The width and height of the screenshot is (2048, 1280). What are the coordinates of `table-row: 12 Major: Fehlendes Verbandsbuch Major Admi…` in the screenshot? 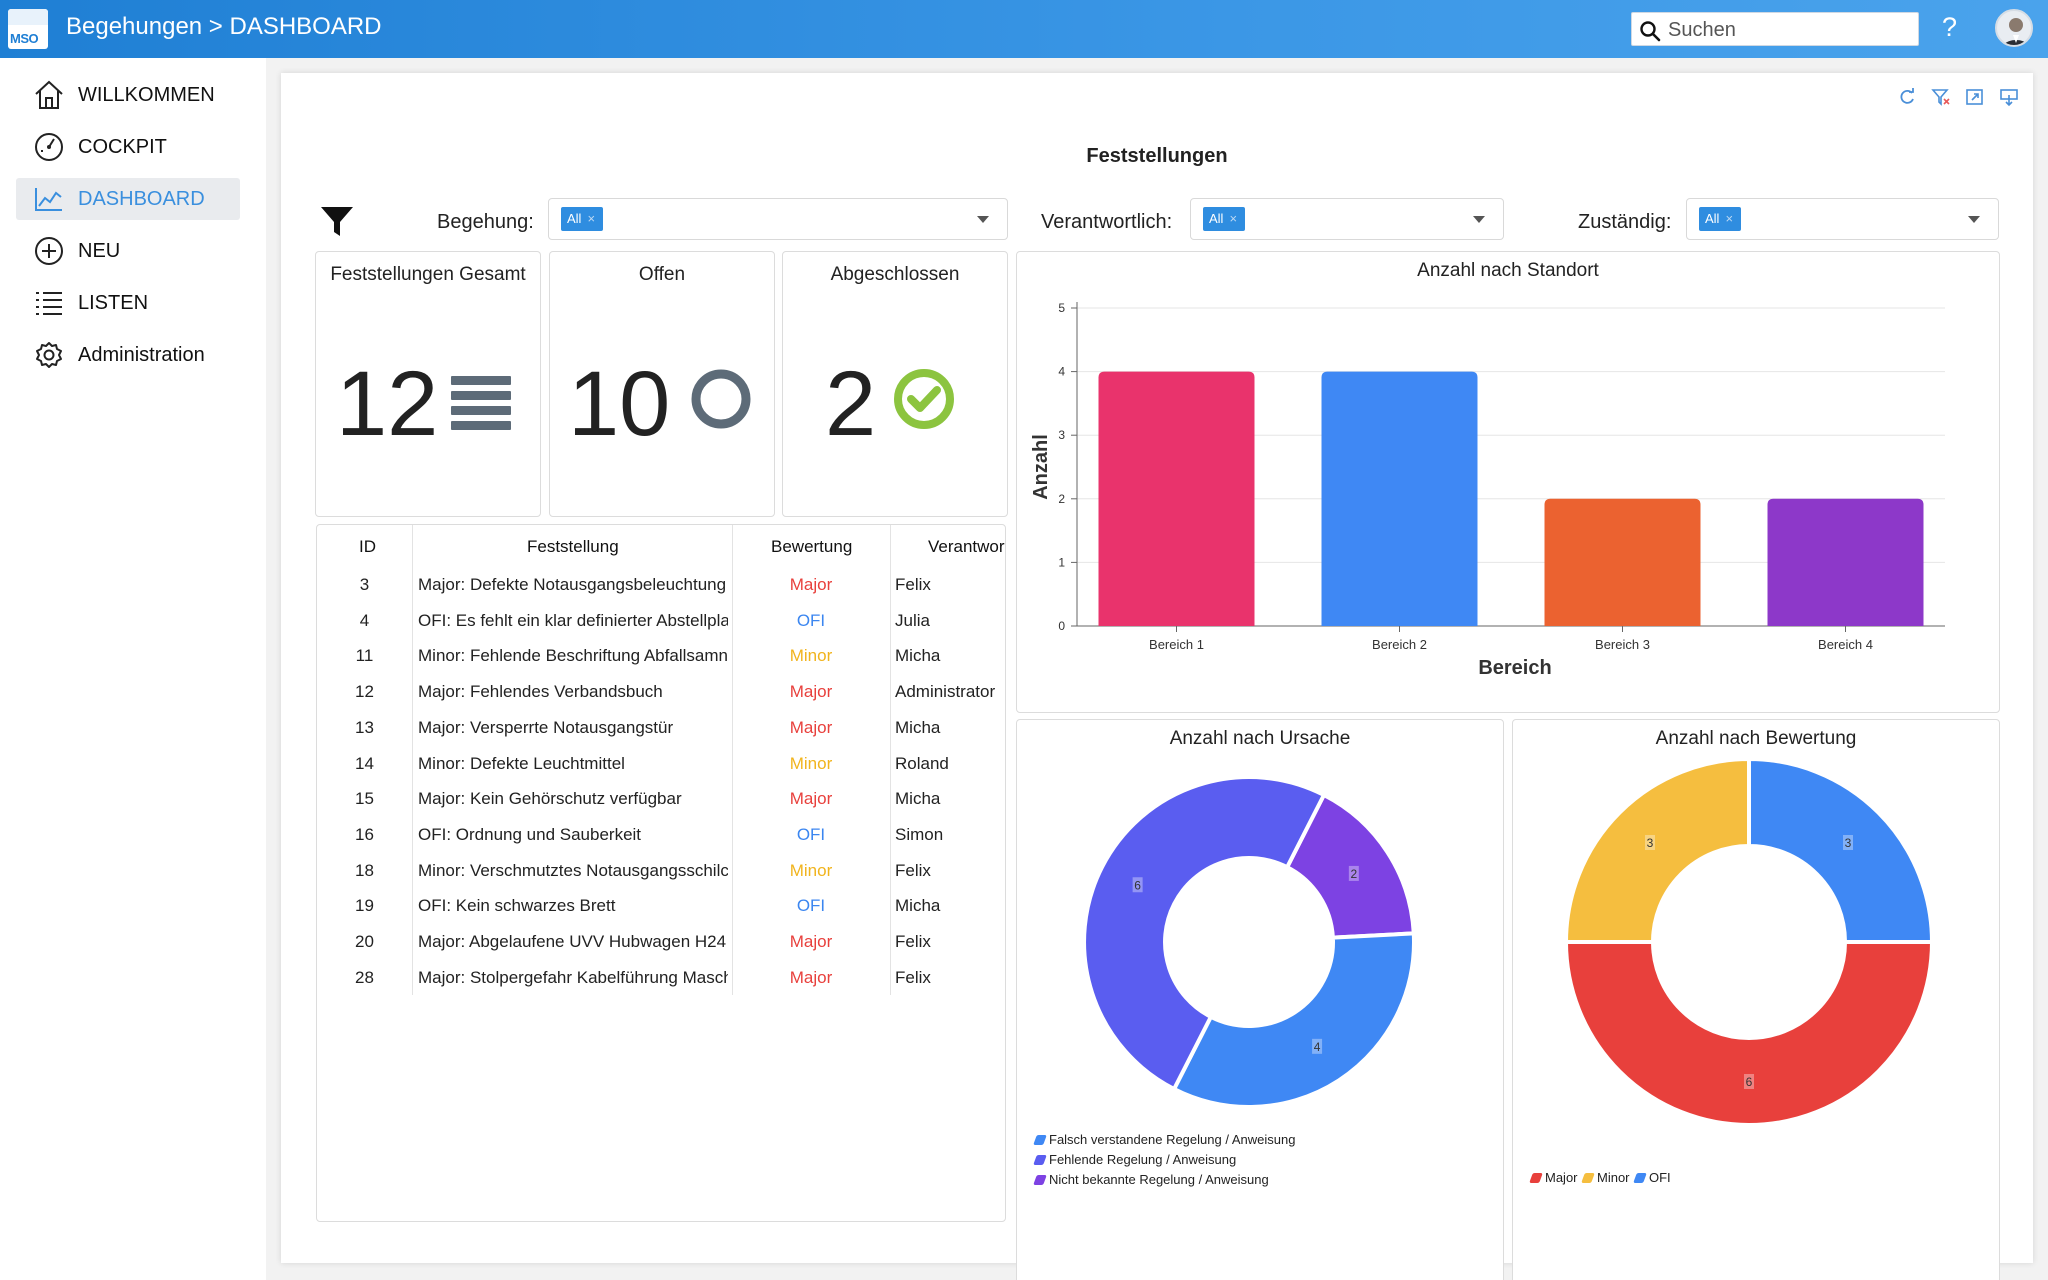 It's located at (661, 692).